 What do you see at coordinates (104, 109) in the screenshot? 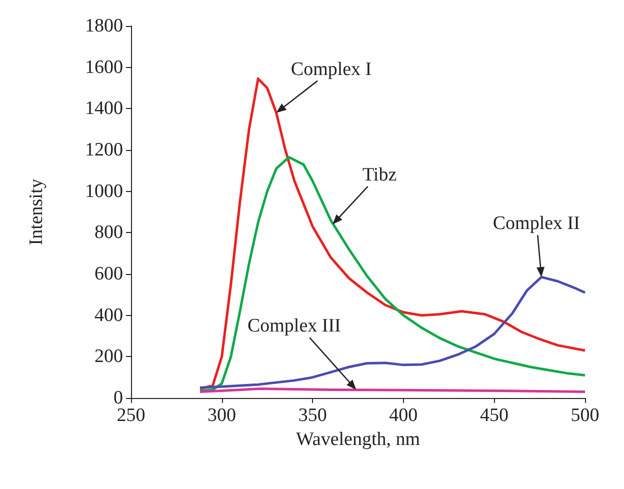
I see `y-tick-label: 1400` at bounding box center [104, 109].